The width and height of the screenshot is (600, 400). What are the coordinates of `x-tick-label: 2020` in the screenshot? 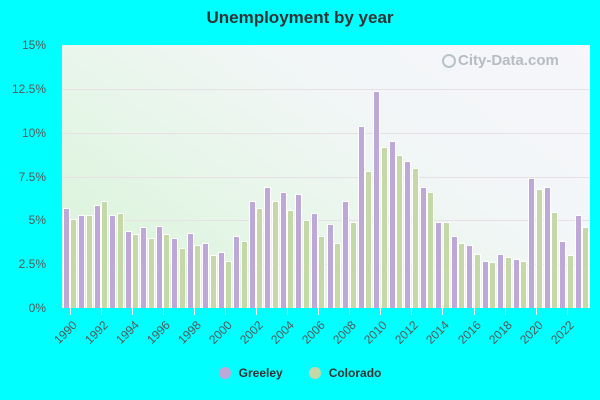 It's located at (531, 332).